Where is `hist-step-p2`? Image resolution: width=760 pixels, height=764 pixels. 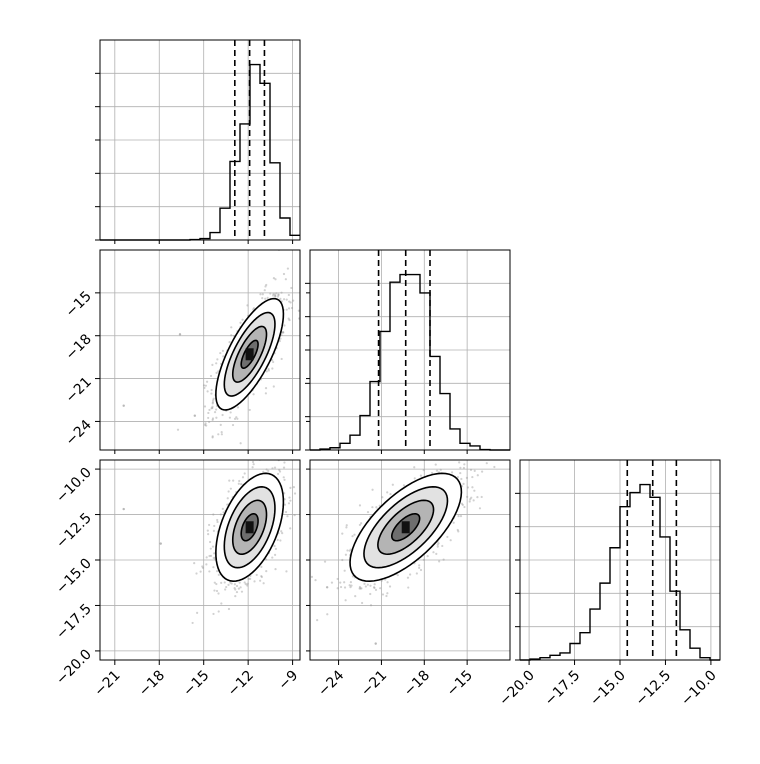
hist-step-p2 is located at coordinates (620, 572).